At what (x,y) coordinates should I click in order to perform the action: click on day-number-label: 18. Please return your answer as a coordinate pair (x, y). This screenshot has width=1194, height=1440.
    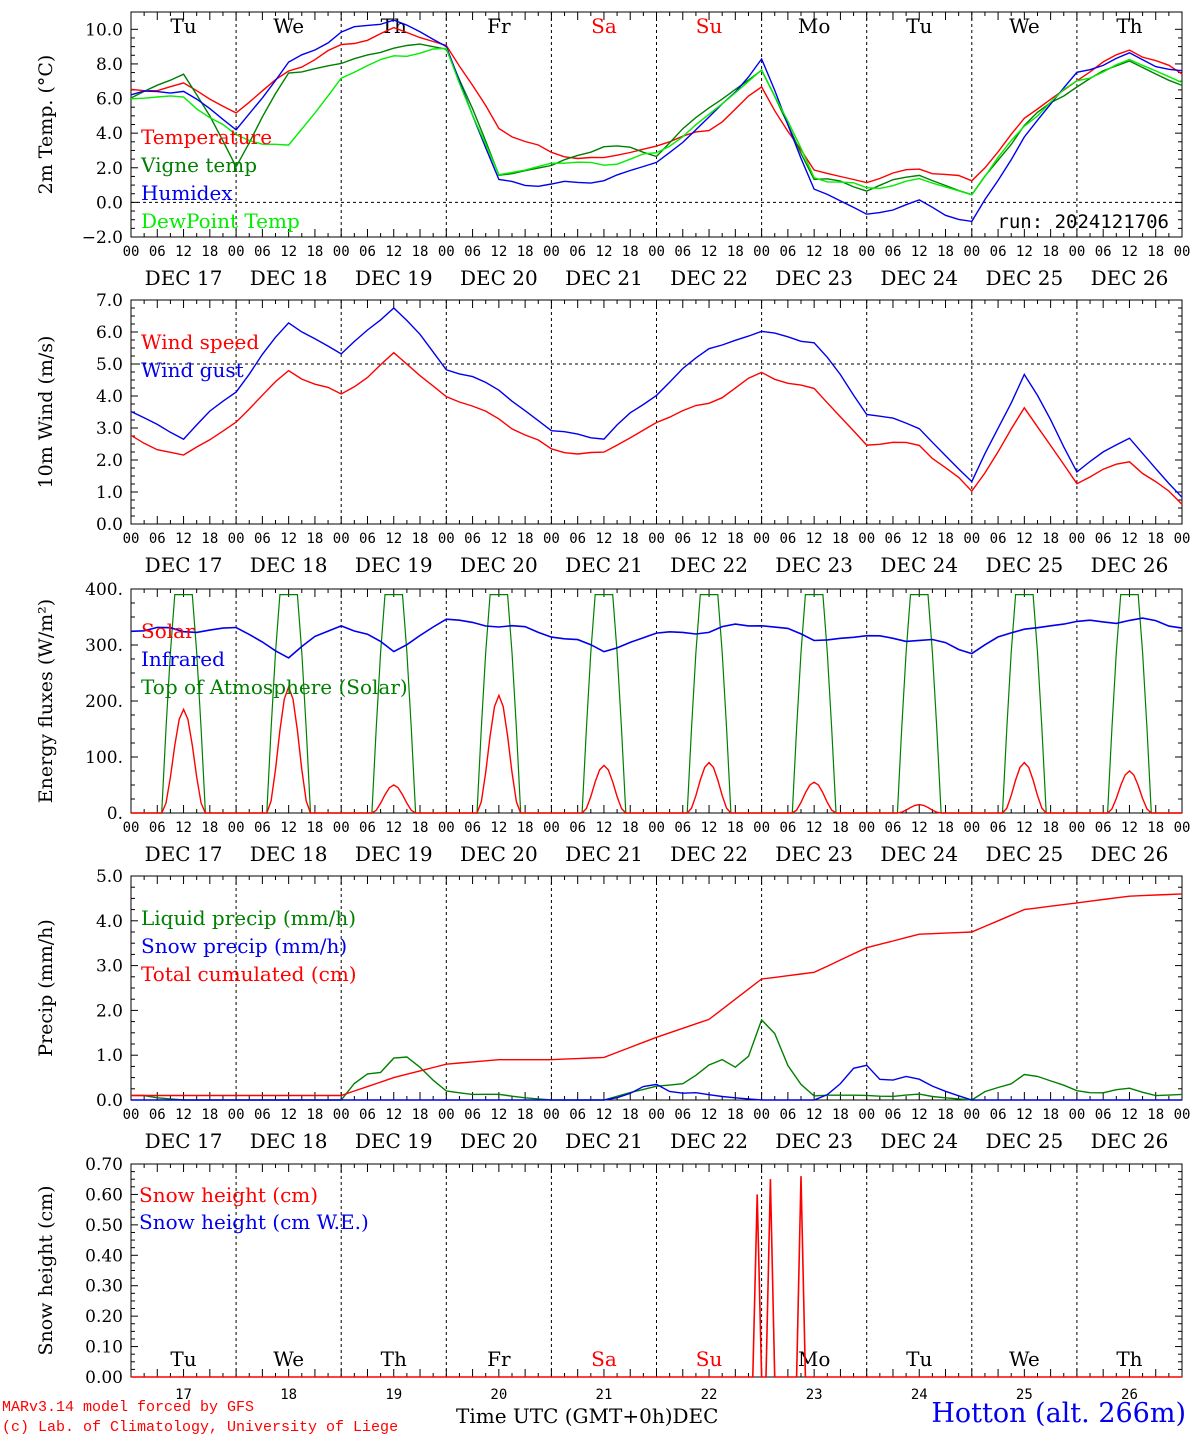
    Looking at the image, I should click on (288, 1395).